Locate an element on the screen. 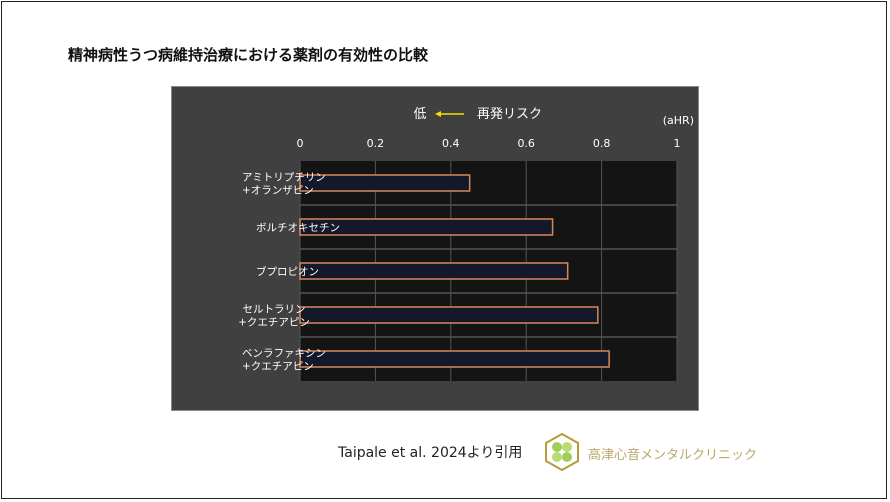 Image resolution: width=890 pixels, height=502 pixels. header-low-label: 低 is located at coordinates (419, 114).